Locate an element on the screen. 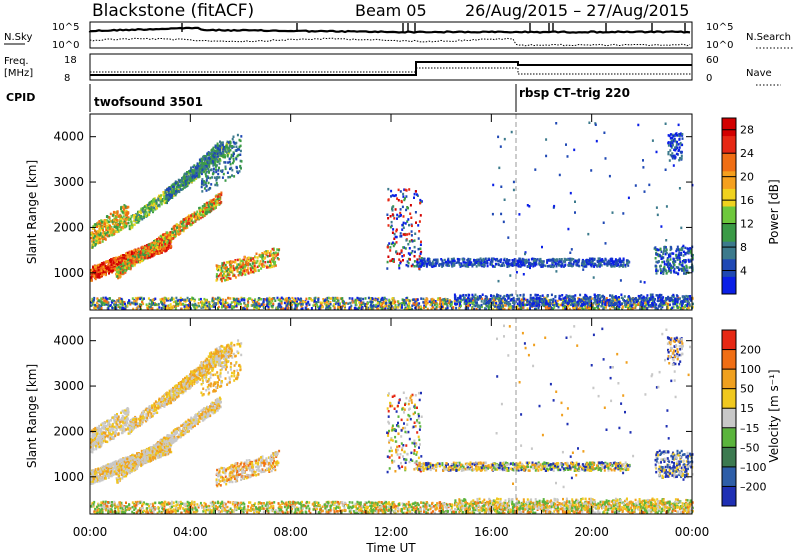  freq-frame is located at coordinates (391, 67).